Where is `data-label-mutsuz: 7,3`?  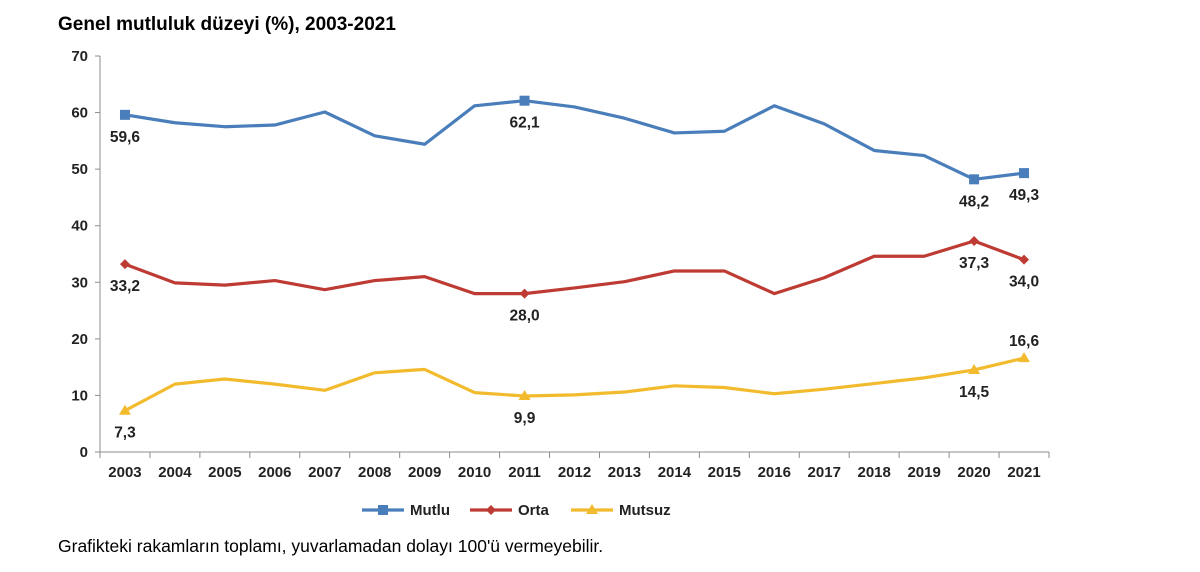 data-label-mutsuz: 7,3 is located at coordinates (125, 433).